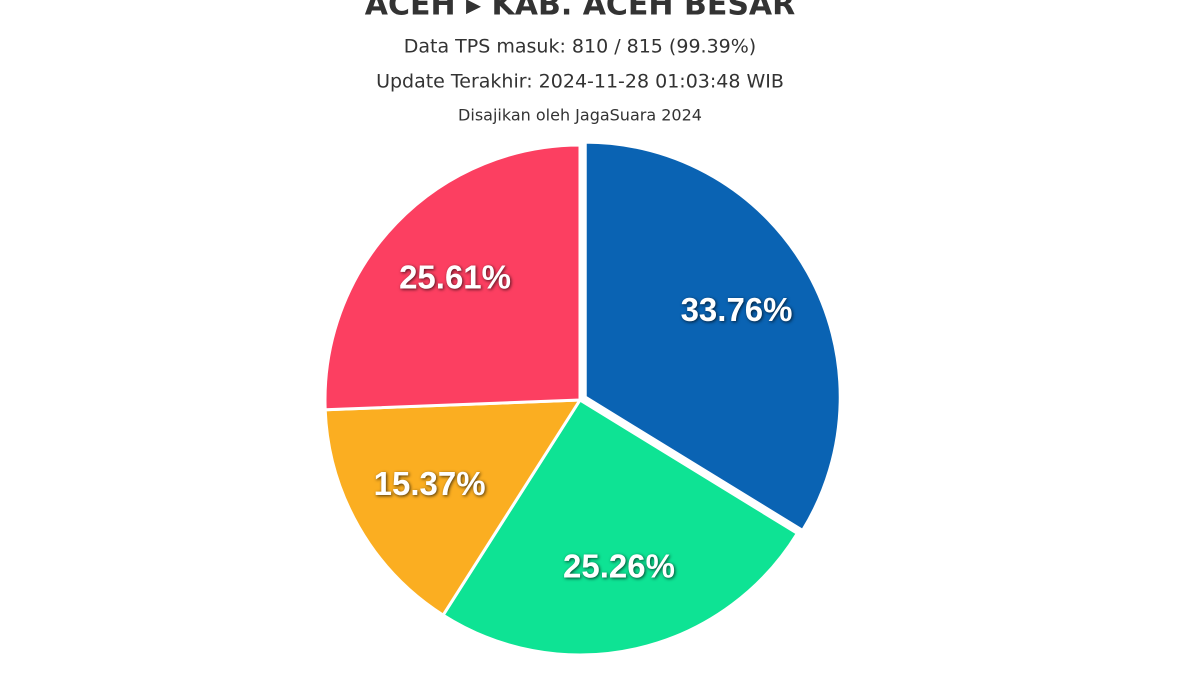 The height and width of the screenshot is (675, 1200). I want to click on data-label: 15.37%, so click(430, 483).